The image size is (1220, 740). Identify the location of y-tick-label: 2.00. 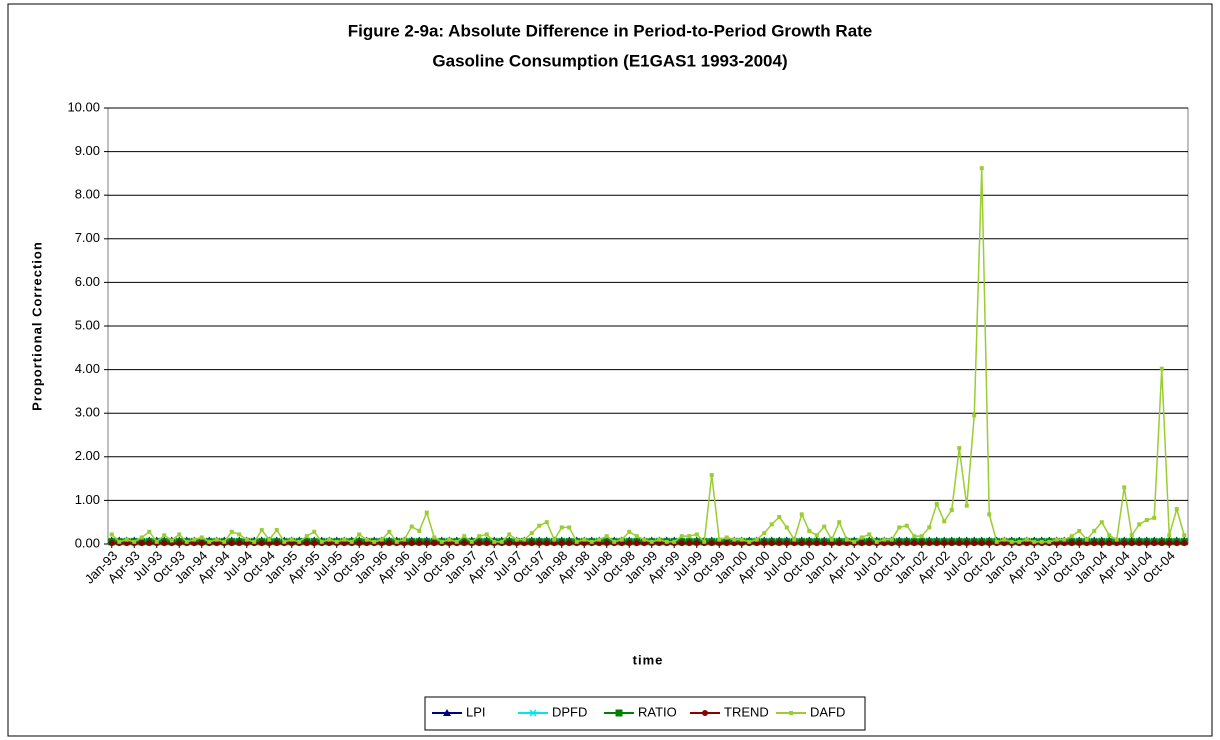
(87, 455).